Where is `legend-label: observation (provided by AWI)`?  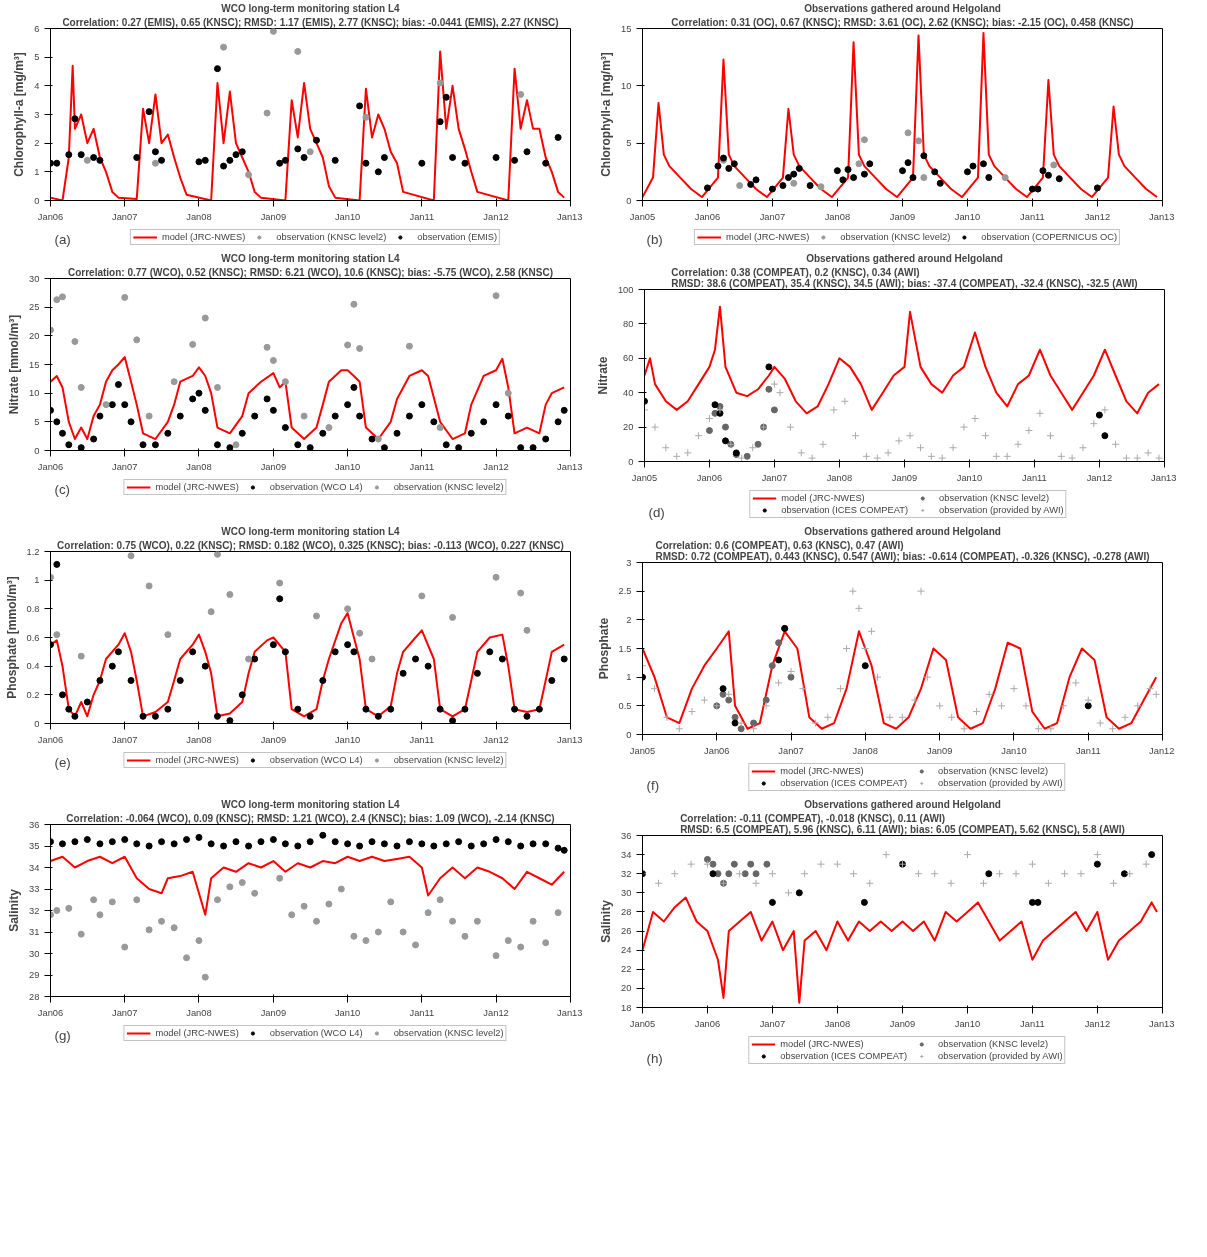
legend-label: observation (provided by AWI) is located at coordinates (1001, 510).